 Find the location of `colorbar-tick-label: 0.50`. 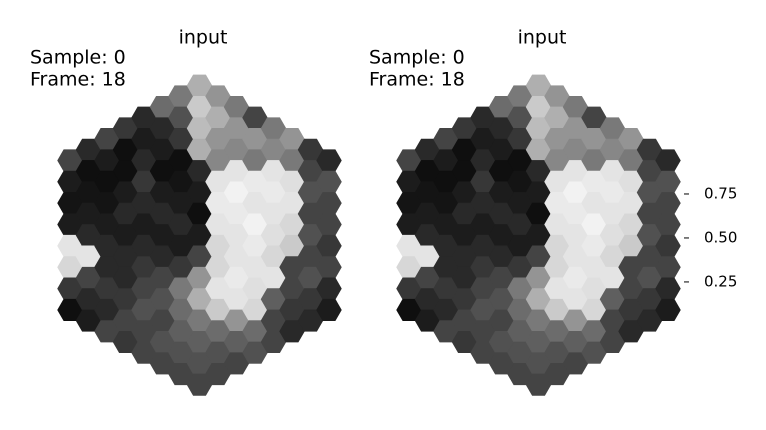

colorbar-tick-label: 0.50 is located at coordinates (720, 237).